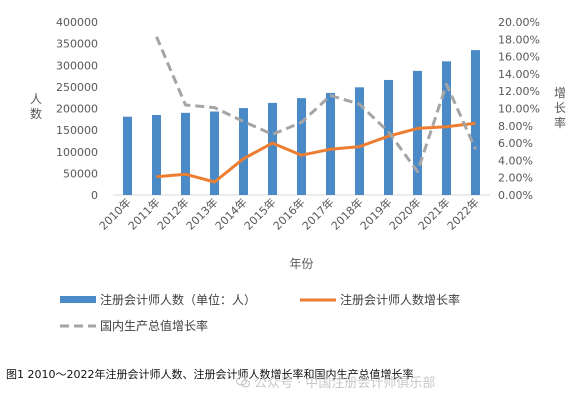 The width and height of the screenshot is (575, 412). What do you see at coordinates (272, 148) in the screenshot?
I see `bar-2015年` at bounding box center [272, 148].